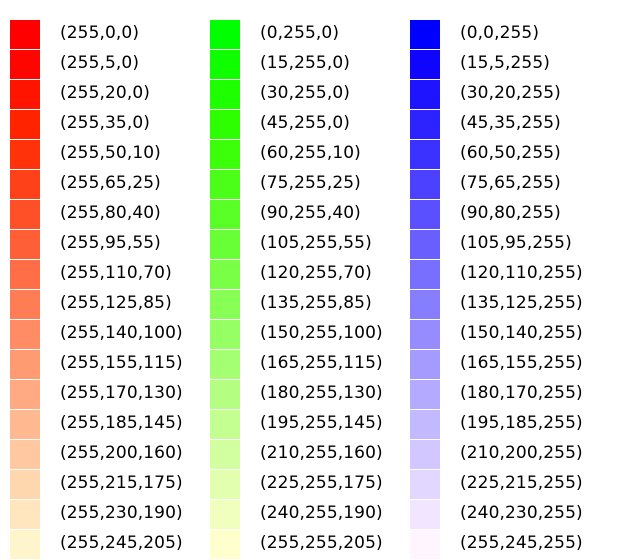 Image resolution: width=620 pixels, height=560 pixels. Describe the element at coordinates (321, 393) in the screenshot. I see `rgb-label: (180,255,130)` at that location.